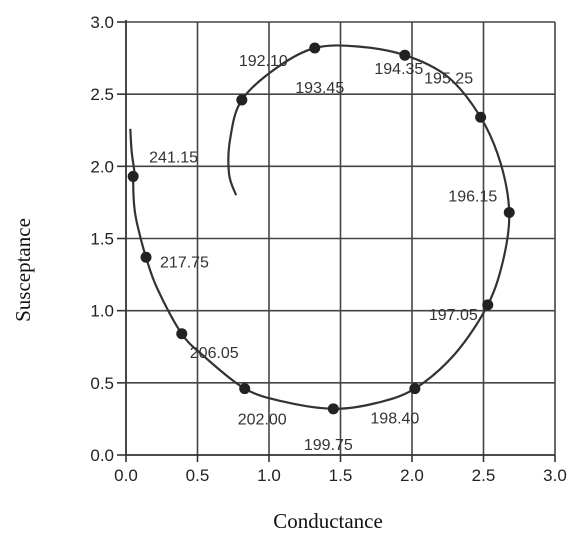 The height and width of the screenshot is (534, 585). Describe the element at coordinates (102, 94) in the screenshot. I see `y-tick-label: 2.5` at that location.